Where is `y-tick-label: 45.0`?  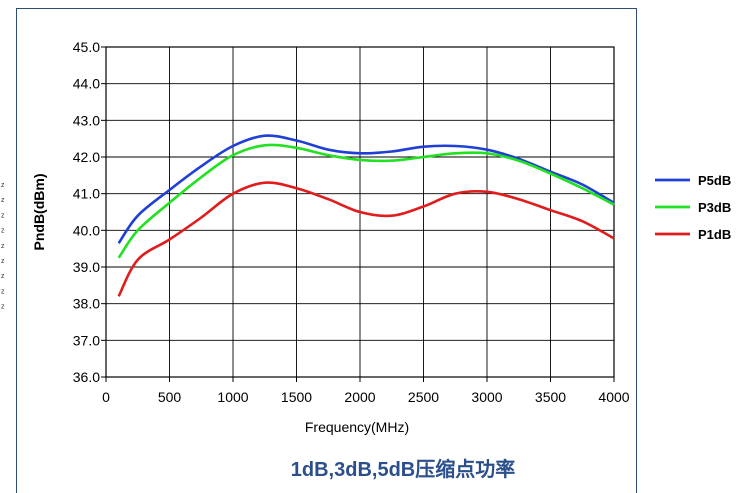
y-tick-label: 45.0 is located at coordinates (86, 47).